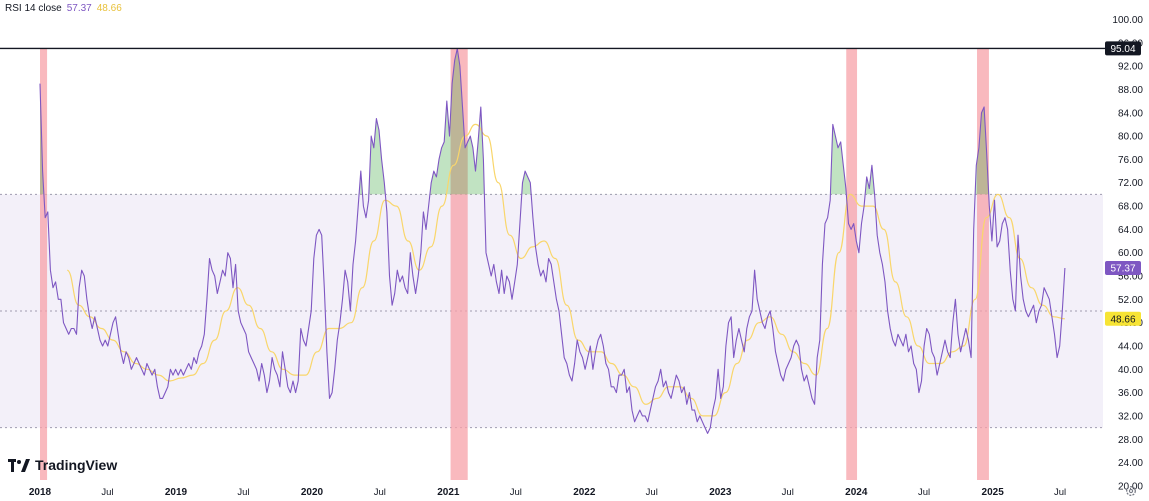 This screenshot has height=501, width=1149. What do you see at coordinates (1127, 20) in the screenshot?
I see `y-tick-label: 100.00` at bounding box center [1127, 20].